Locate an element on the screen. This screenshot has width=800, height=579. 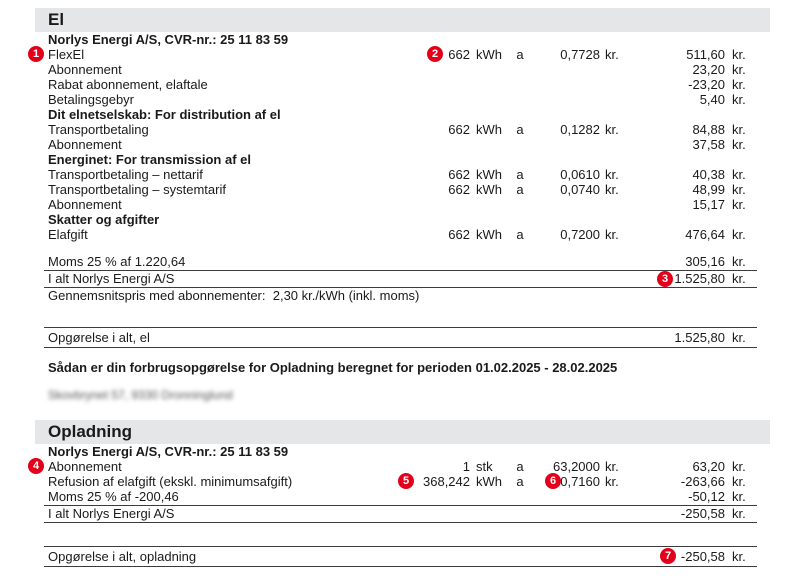
section-header-el: El is located at coordinates (402, 20).